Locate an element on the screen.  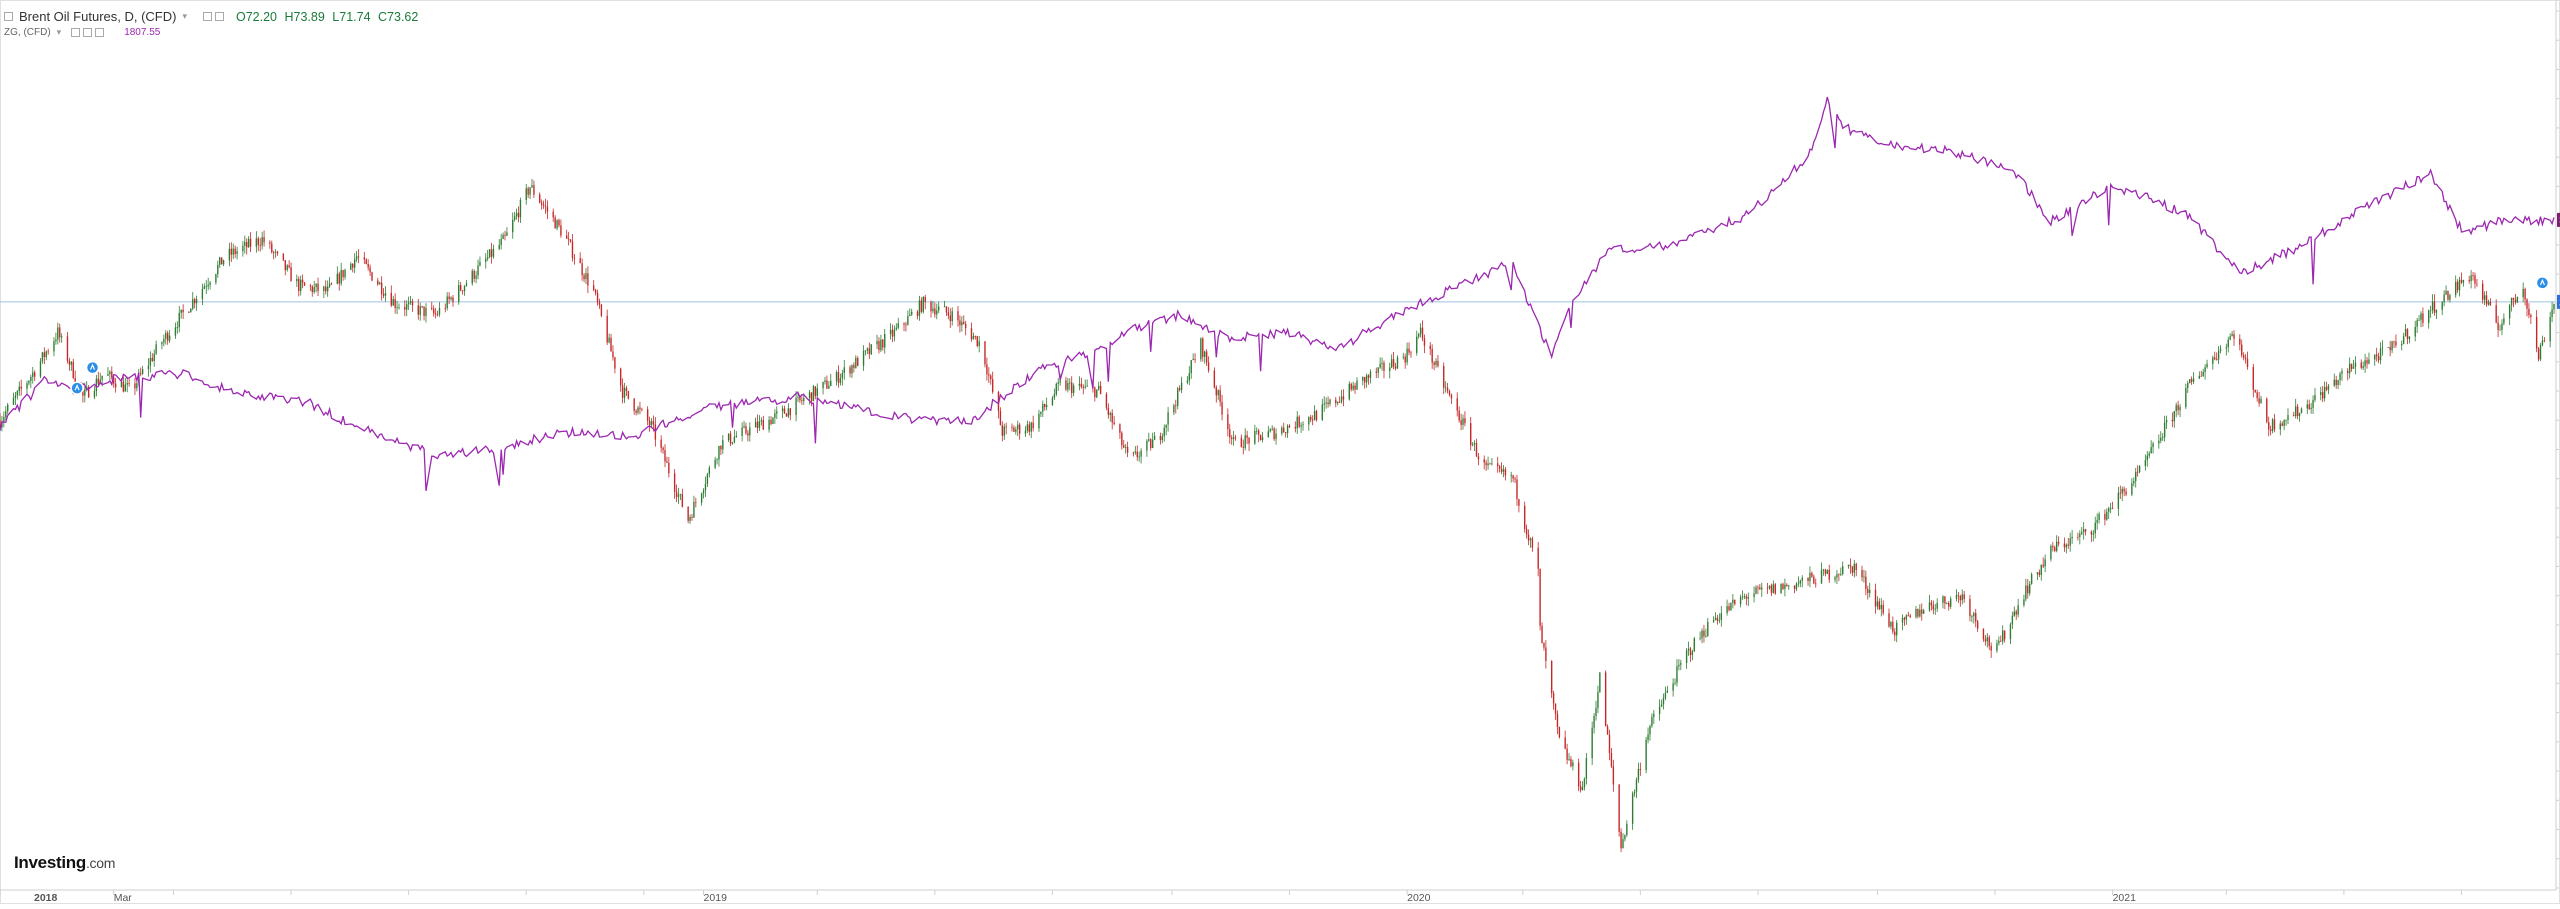
compare-menu-caret: ▾ is located at coordinates (59, 32).